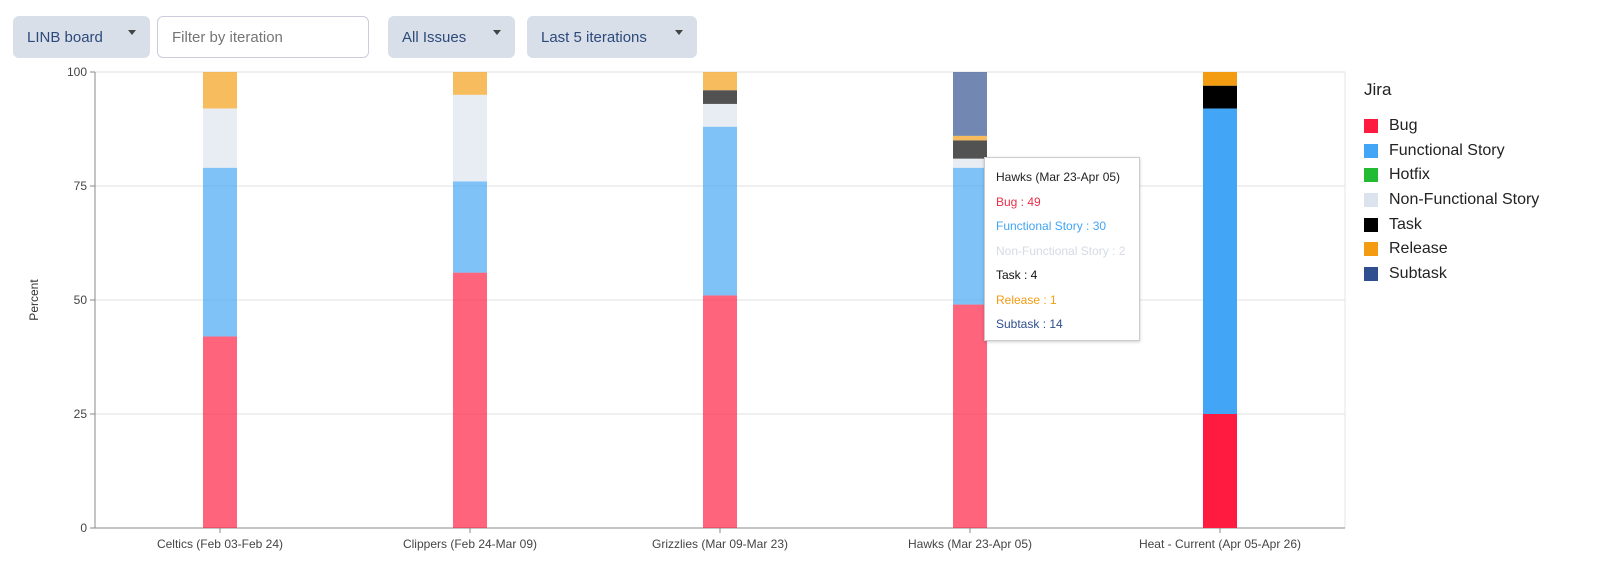 The height and width of the screenshot is (569, 1600). What do you see at coordinates (34, 300) in the screenshot?
I see `y-axis-label: Percent` at bounding box center [34, 300].